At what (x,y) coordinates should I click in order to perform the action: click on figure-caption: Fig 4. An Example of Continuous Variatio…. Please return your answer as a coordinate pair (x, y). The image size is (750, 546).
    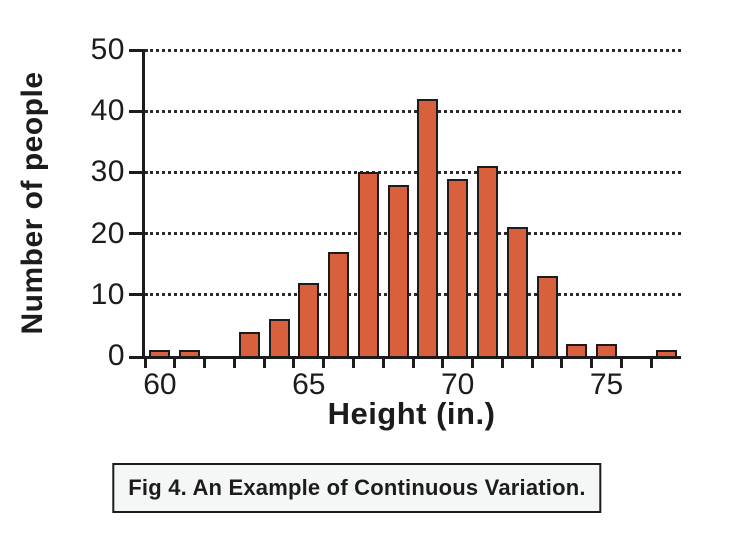
    Looking at the image, I should click on (357, 487).